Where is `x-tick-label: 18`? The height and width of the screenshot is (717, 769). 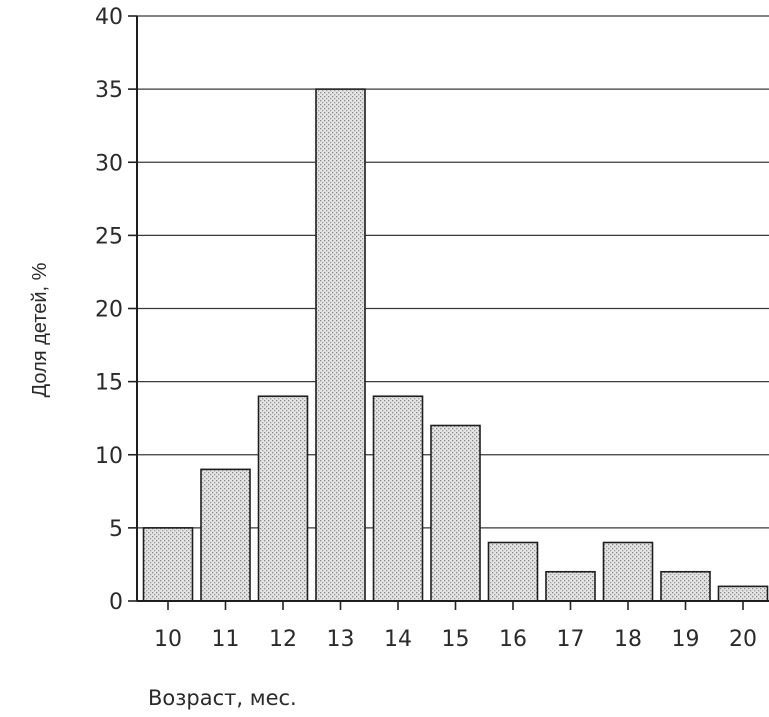 x-tick-label: 18 is located at coordinates (628, 639).